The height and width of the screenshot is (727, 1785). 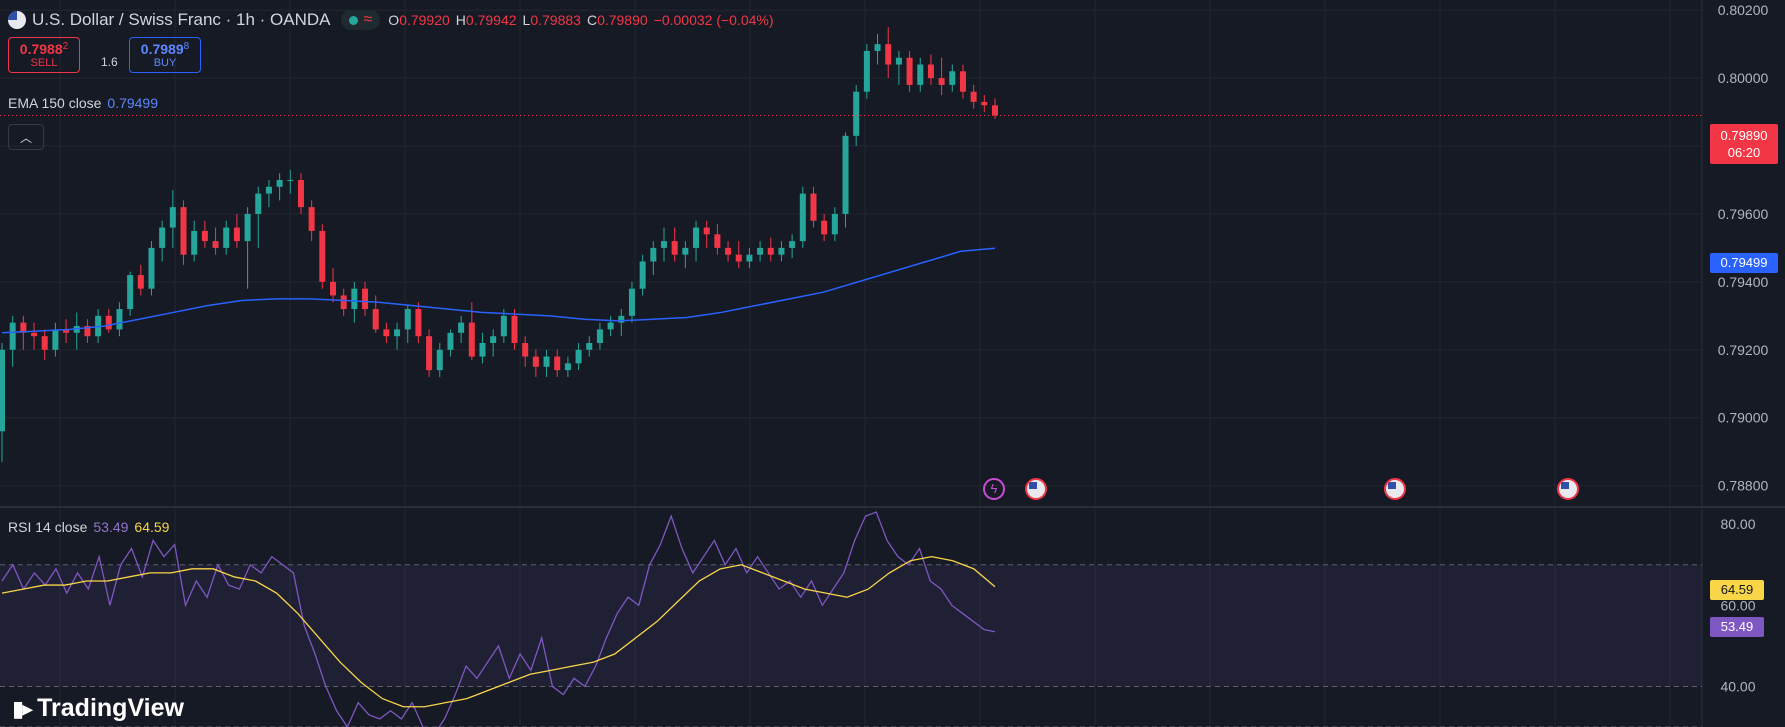 I want to click on last-price-badge: 0.79890 06:20, so click(x=1744, y=144).